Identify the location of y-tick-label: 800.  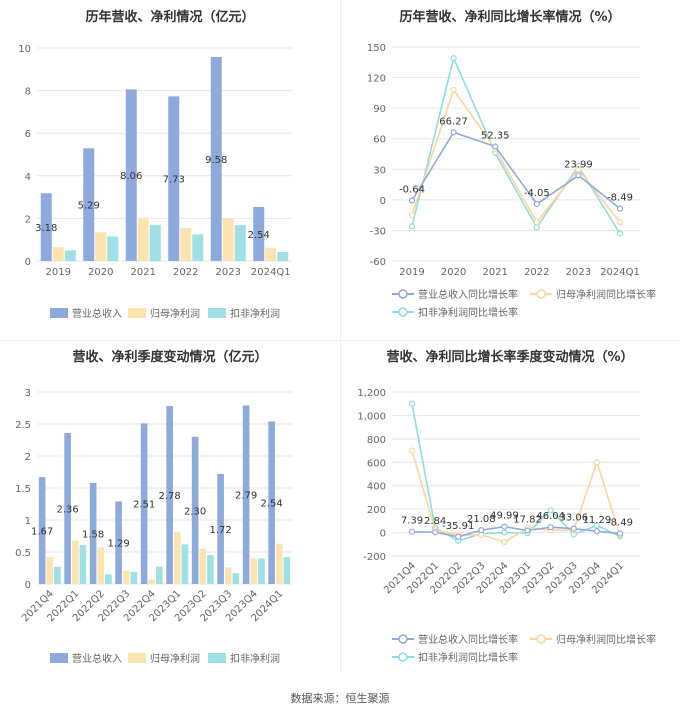
(376, 440).